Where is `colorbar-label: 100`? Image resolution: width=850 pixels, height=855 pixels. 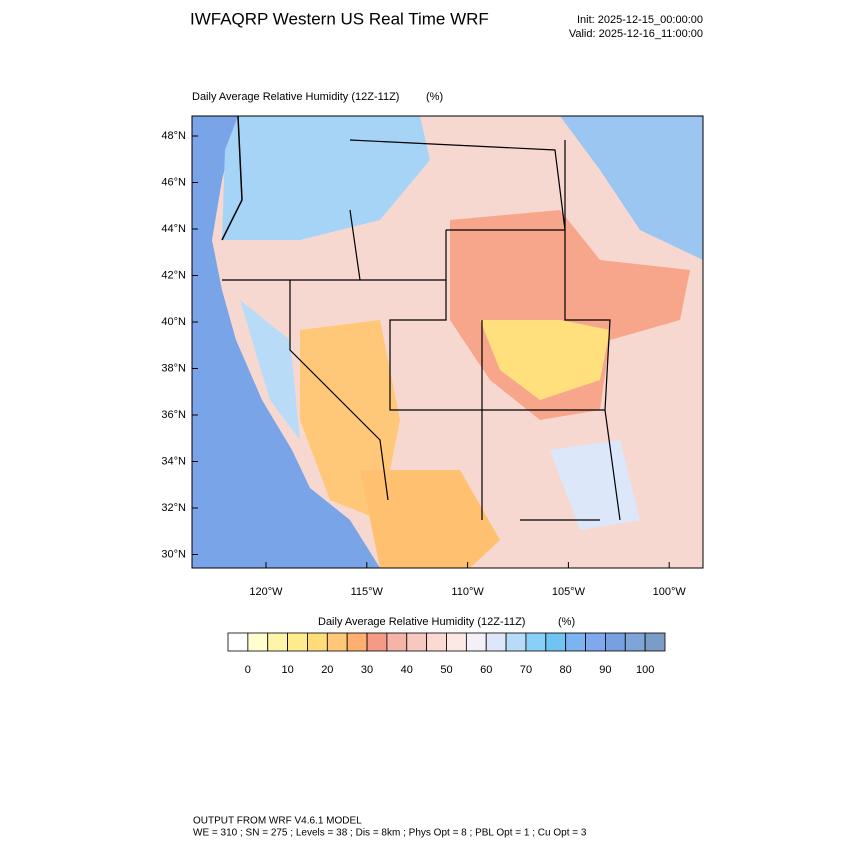 colorbar-label: 100 is located at coordinates (645, 670).